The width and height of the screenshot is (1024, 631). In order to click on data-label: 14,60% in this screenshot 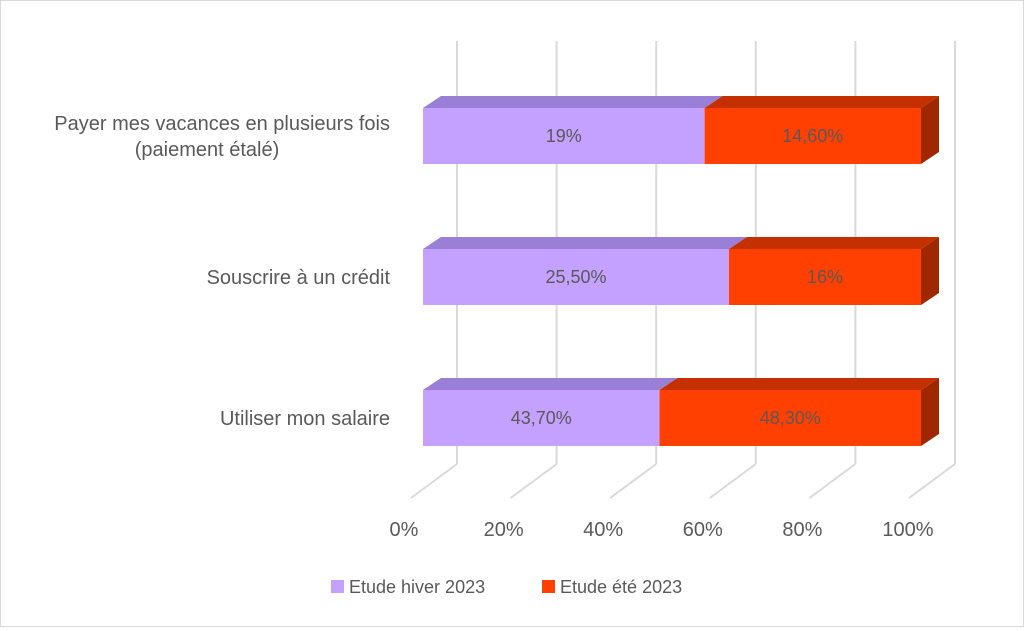, I will do `click(812, 136)`.